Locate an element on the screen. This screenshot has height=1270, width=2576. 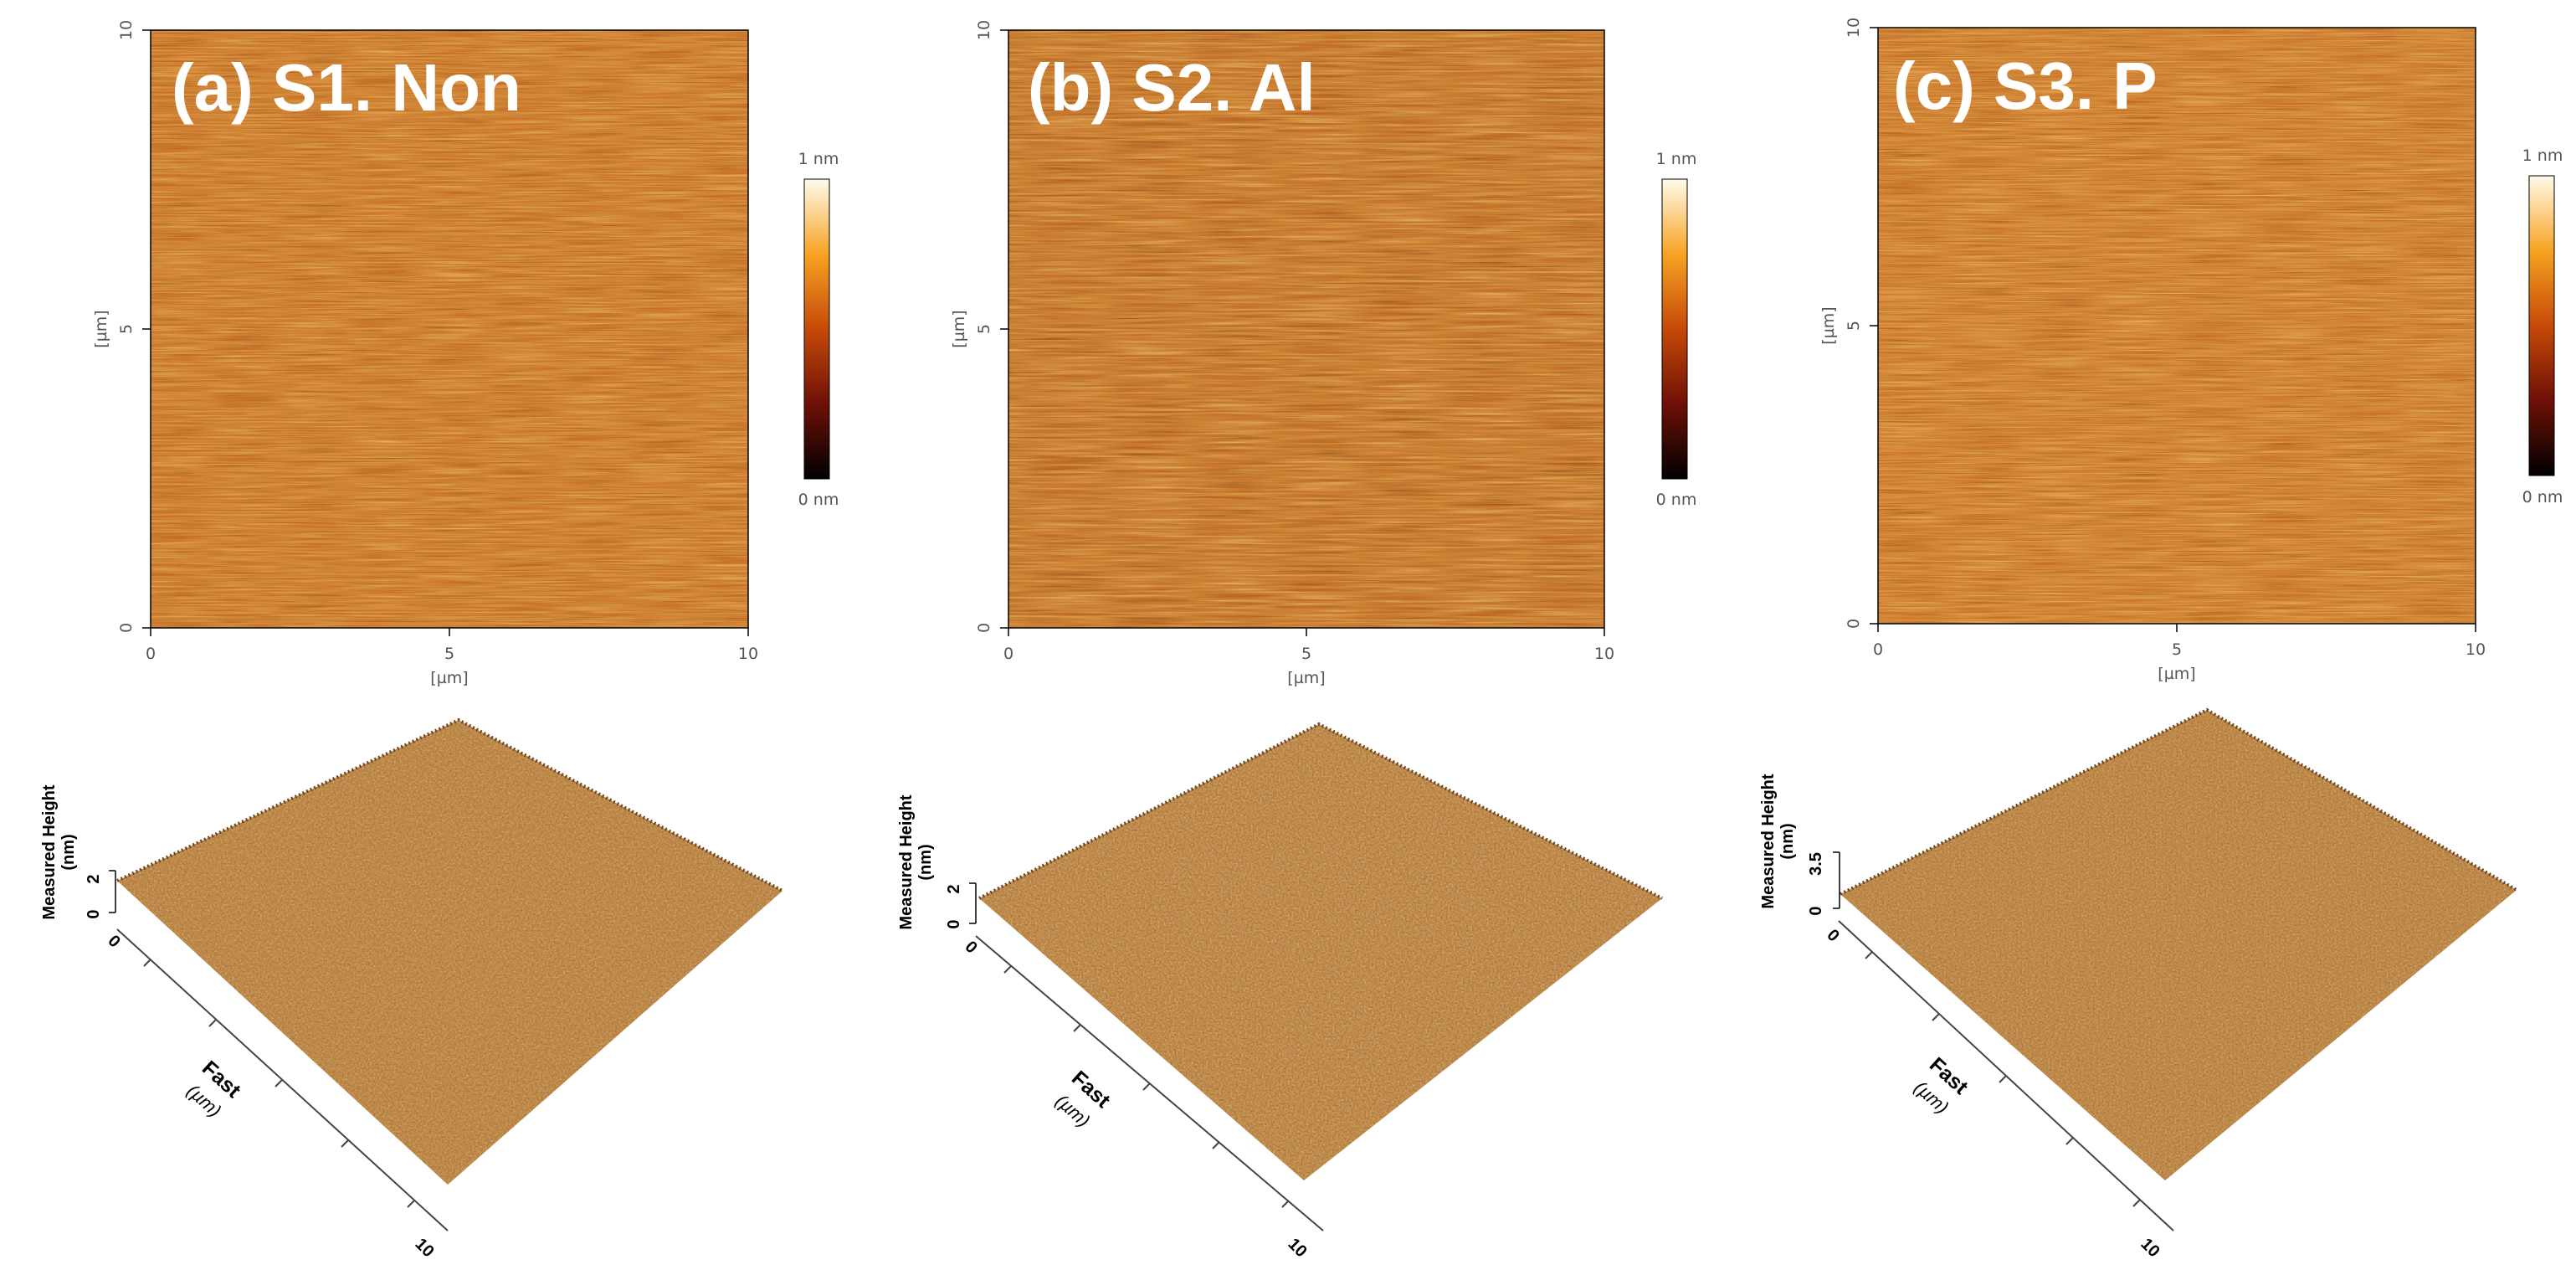
panel-title: (b) S2. Al is located at coordinates (1172, 87).